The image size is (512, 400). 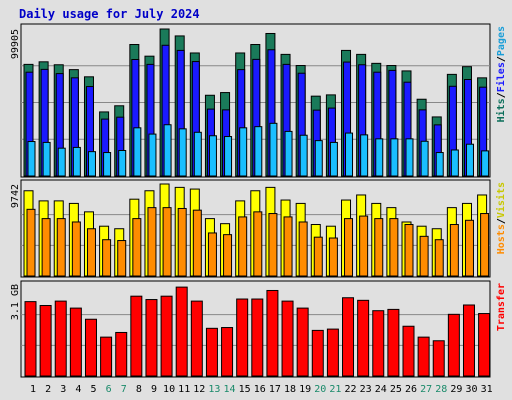 I want to click on series-axis-label: Transfer, so click(x=501, y=307).